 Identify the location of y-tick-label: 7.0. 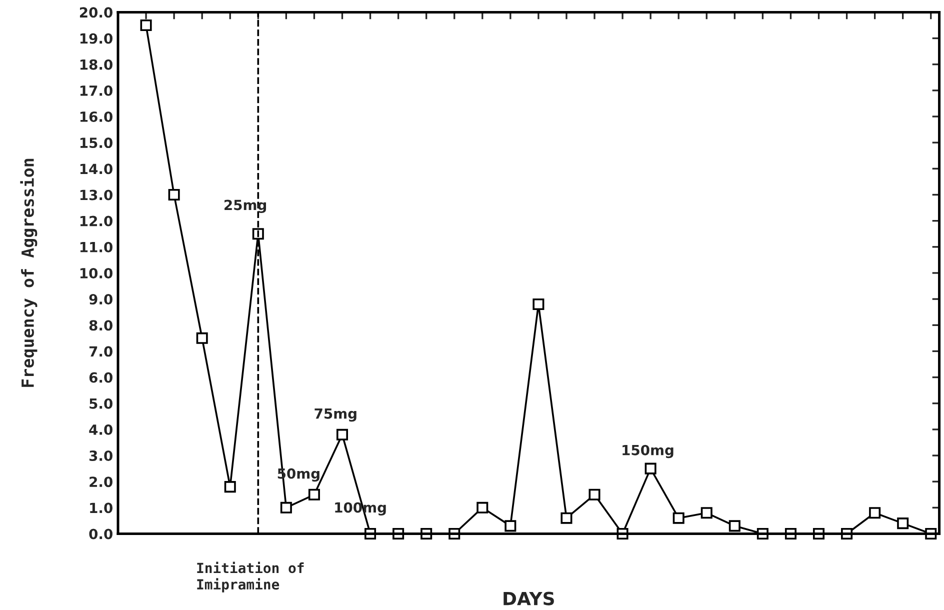
(100, 351).